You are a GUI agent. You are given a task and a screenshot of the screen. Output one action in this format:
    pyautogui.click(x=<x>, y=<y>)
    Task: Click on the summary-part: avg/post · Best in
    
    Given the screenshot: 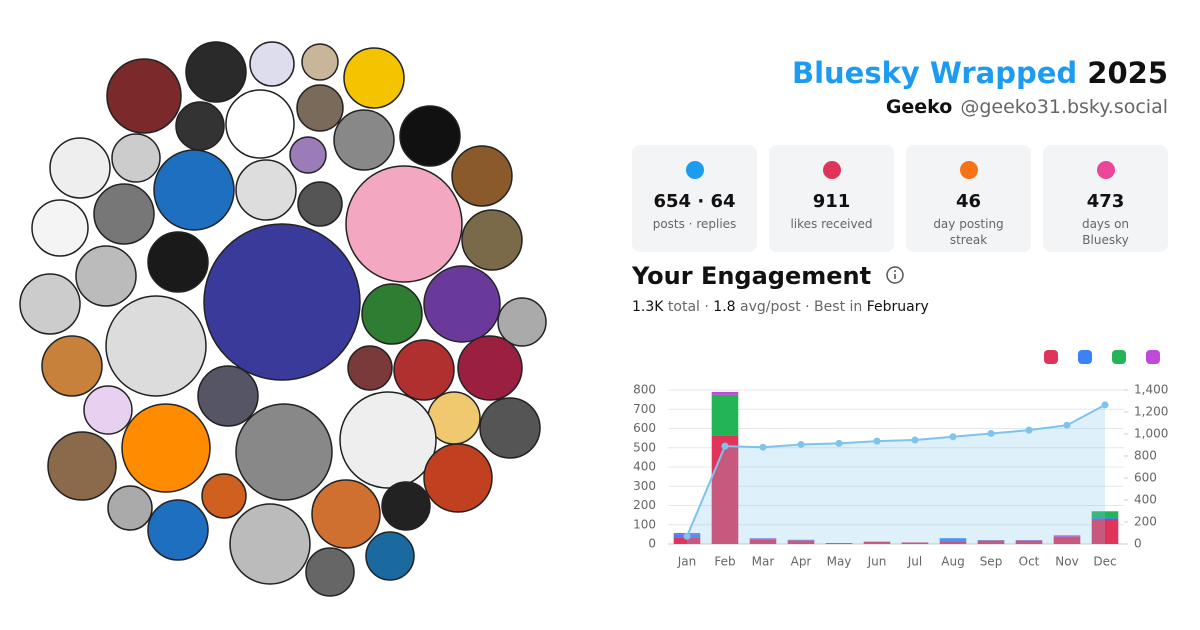 What is the action you would take?
    pyautogui.click(x=801, y=307)
    